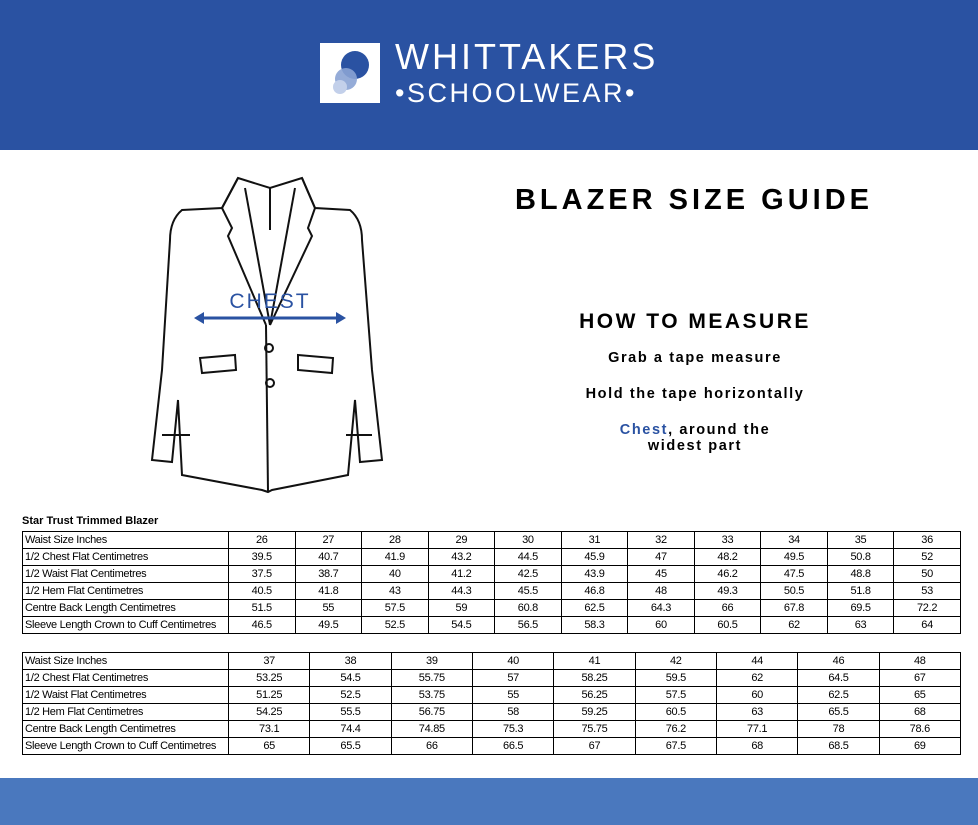  I want to click on table-cell: 67, so click(594, 746).